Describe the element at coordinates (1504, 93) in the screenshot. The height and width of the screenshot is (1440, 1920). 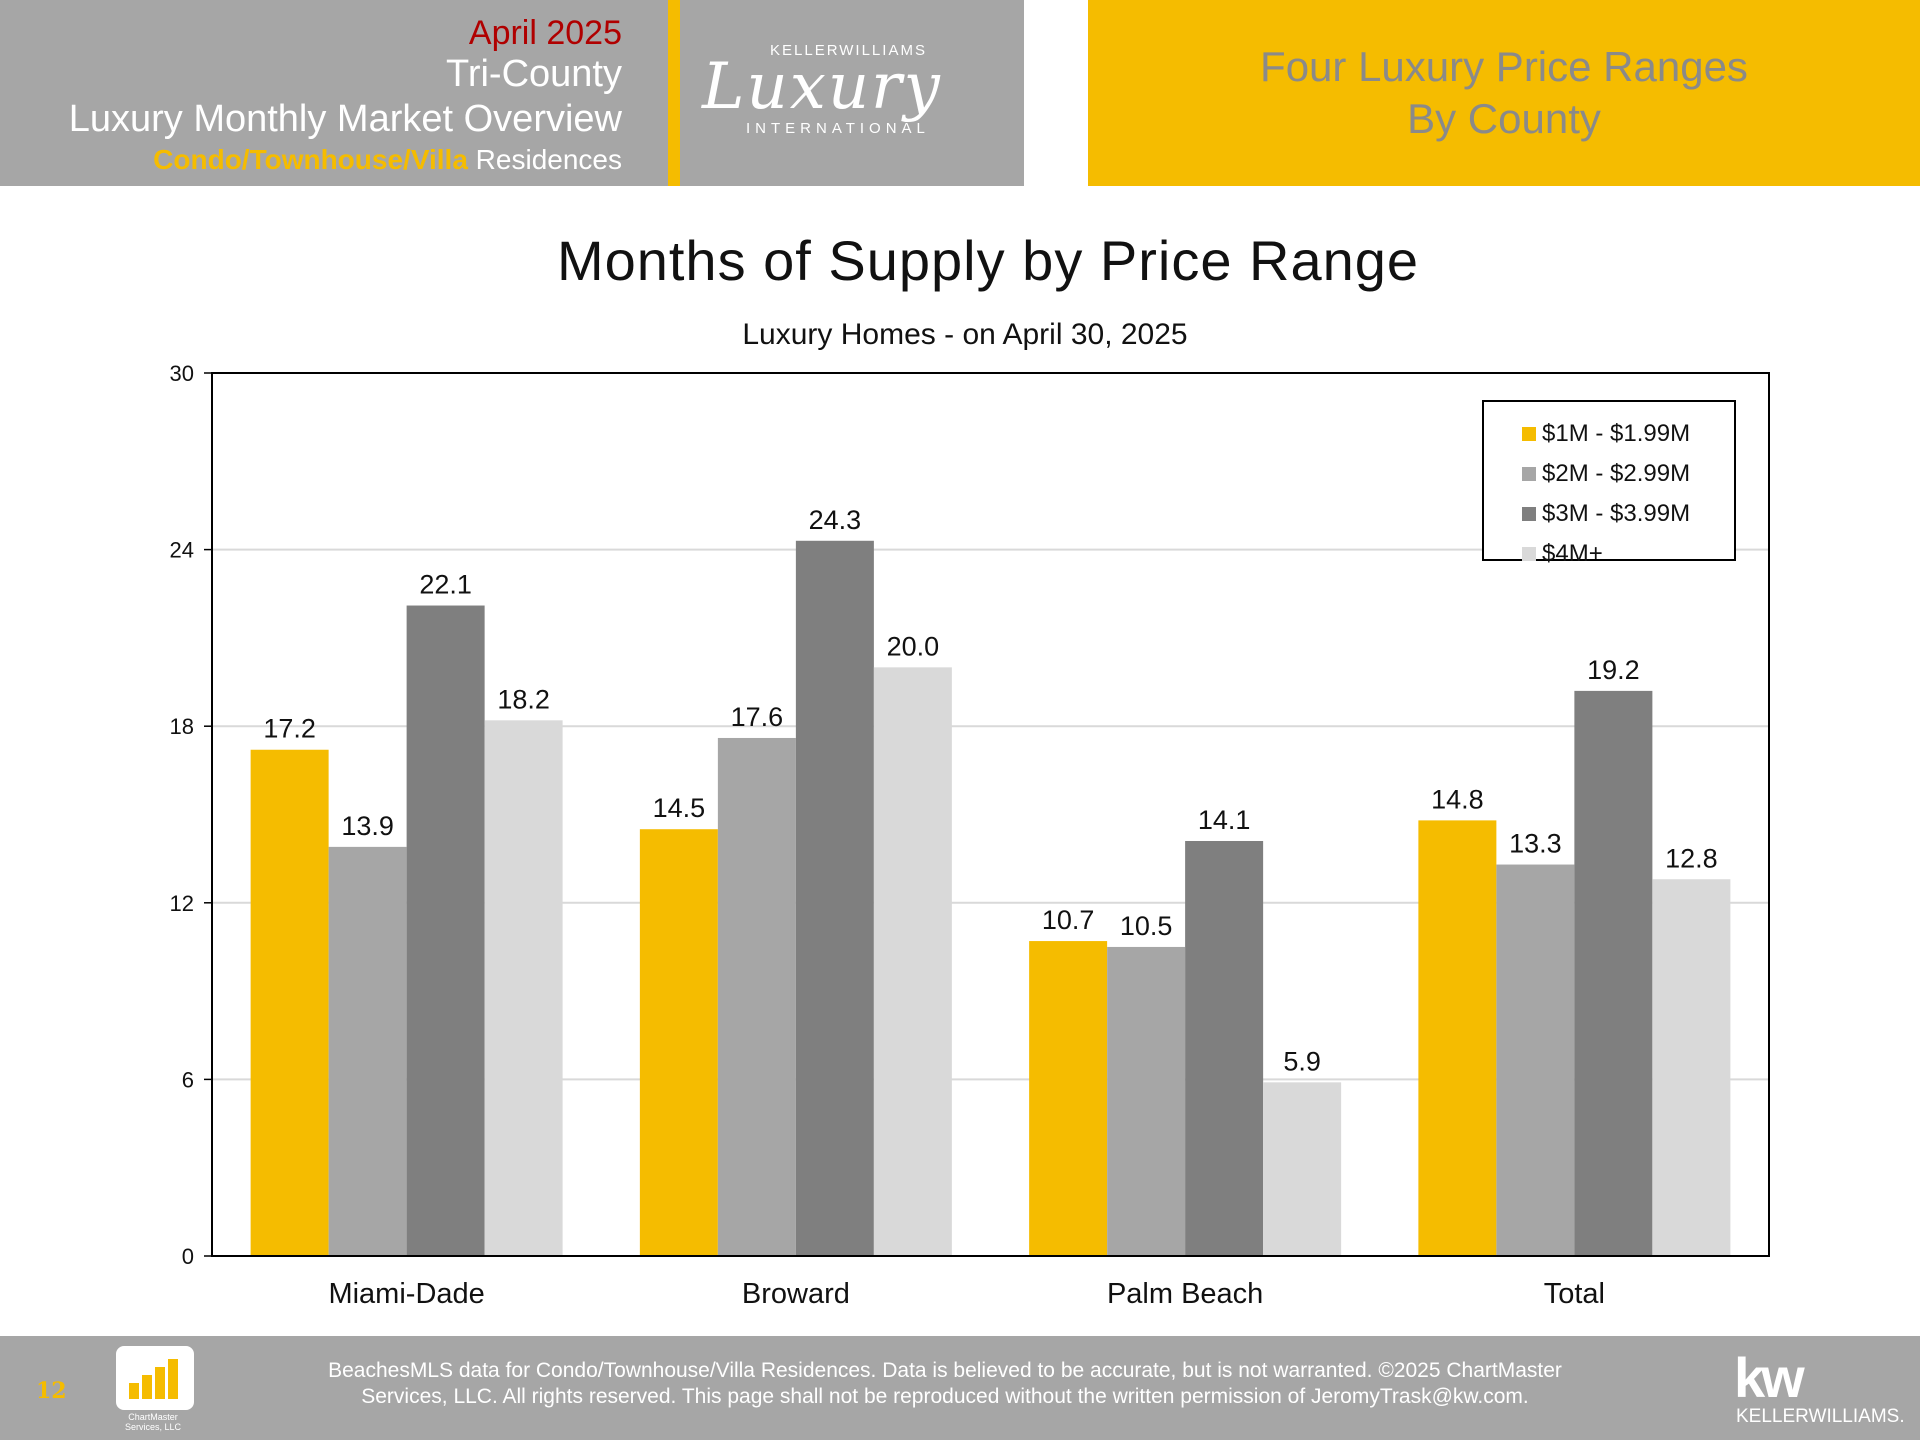
I see `header-section-title: Four Luxury Price Ranges By County` at that location.